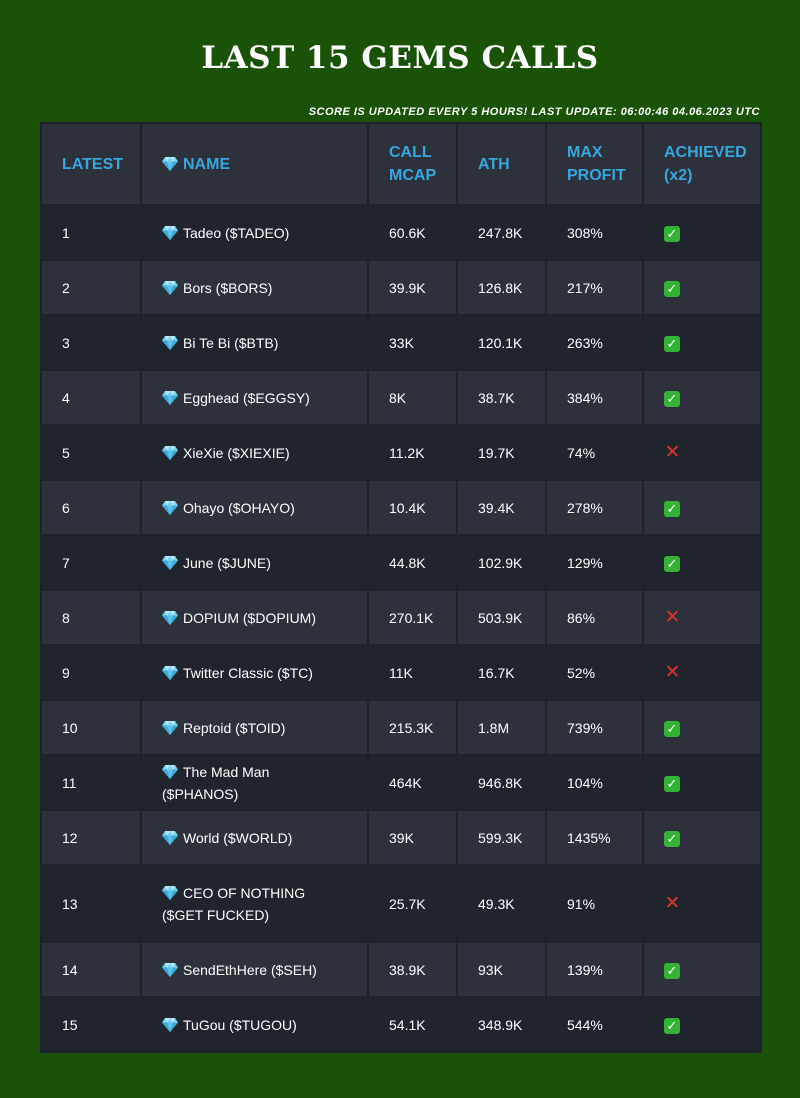 This screenshot has width=800, height=1098. I want to click on cell-max-profit: 384%, so click(594, 397).